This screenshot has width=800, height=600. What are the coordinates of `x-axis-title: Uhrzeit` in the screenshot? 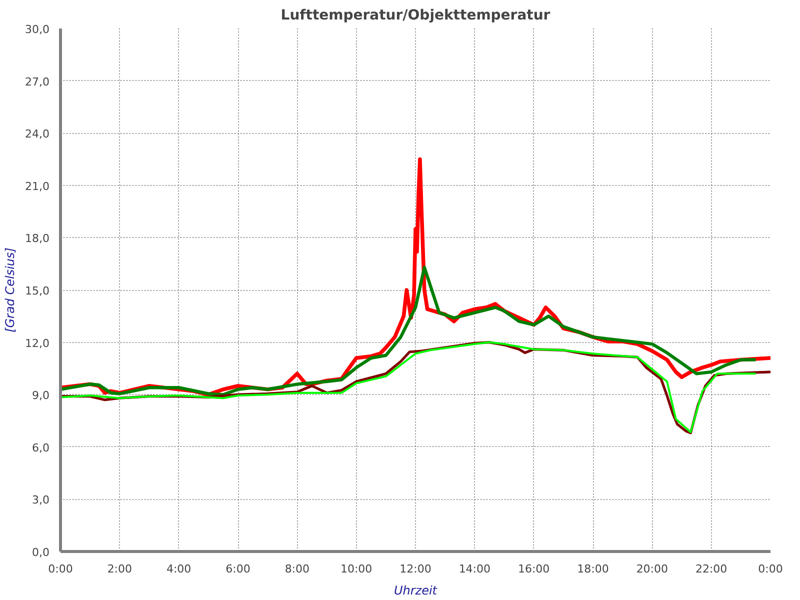 It's located at (416, 591).